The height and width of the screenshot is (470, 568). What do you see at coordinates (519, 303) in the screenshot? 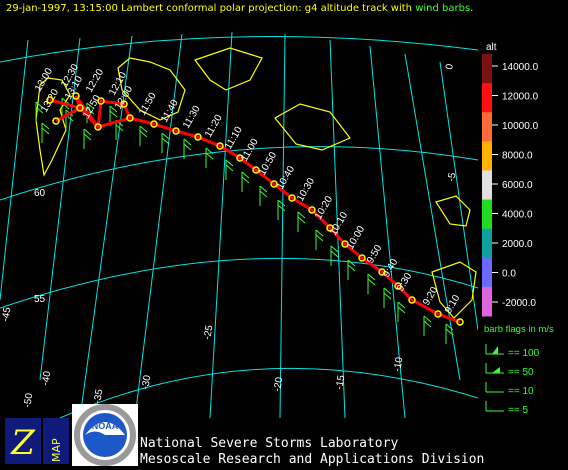
I see `altitude-tick-label: -2000.0` at bounding box center [519, 303].